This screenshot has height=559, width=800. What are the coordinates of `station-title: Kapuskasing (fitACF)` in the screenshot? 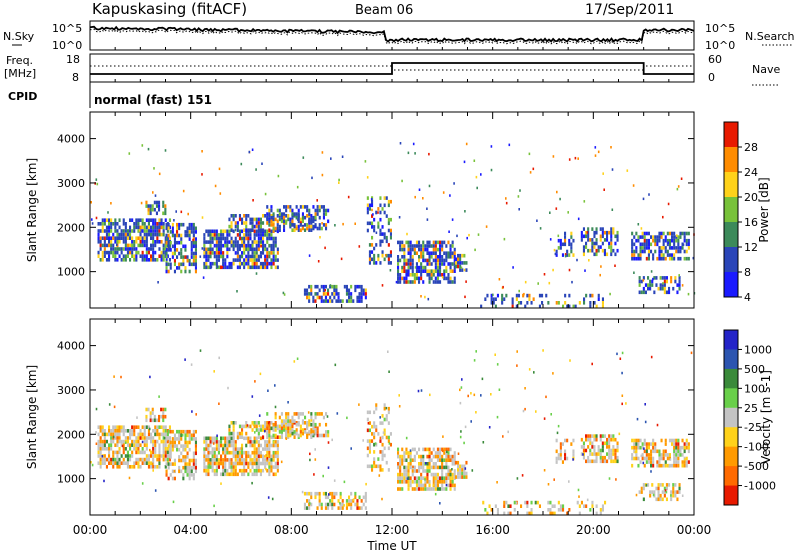 It's located at (169, 9).